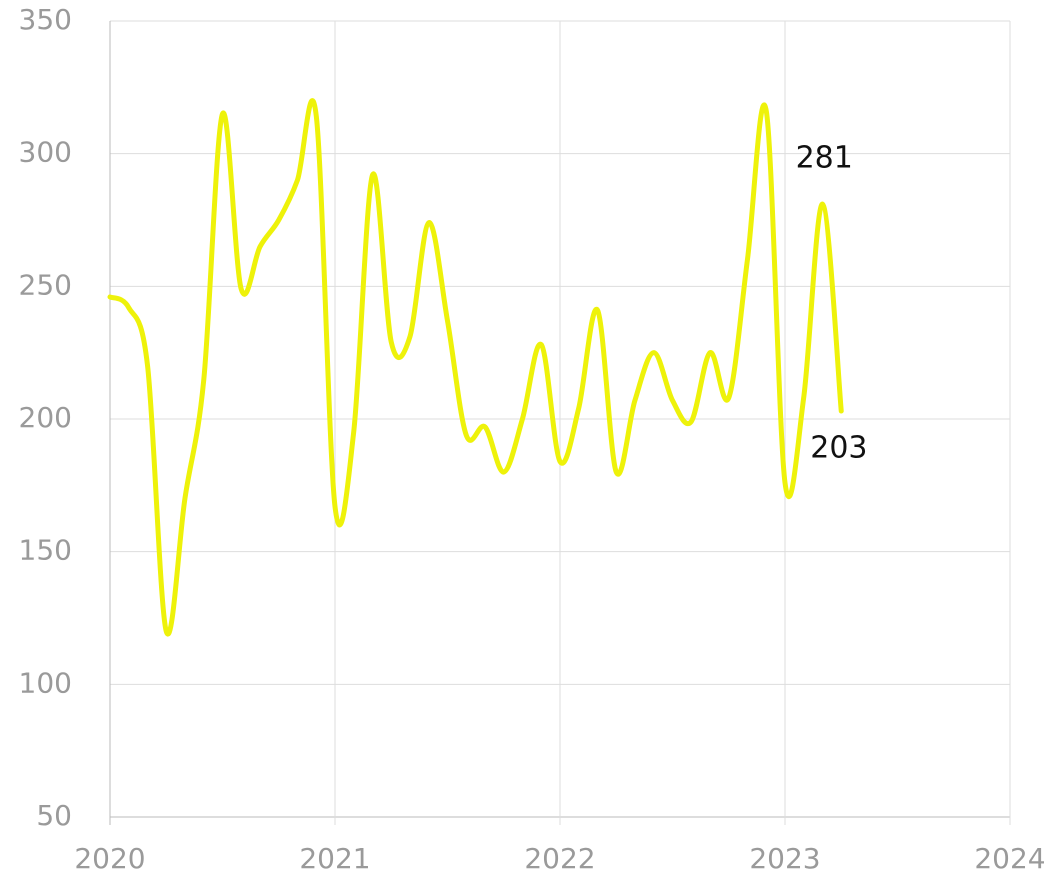 Image resolution: width=1054 pixels, height=881 pixels. Describe the element at coordinates (838, 448) in the screenshot. I see `data-label: 203` at that location.